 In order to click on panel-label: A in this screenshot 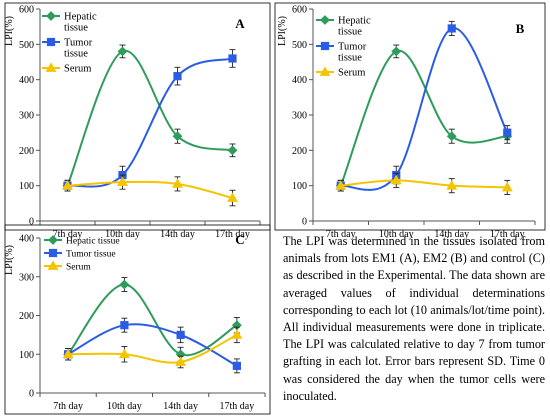, I will do `click(240, 23)`.